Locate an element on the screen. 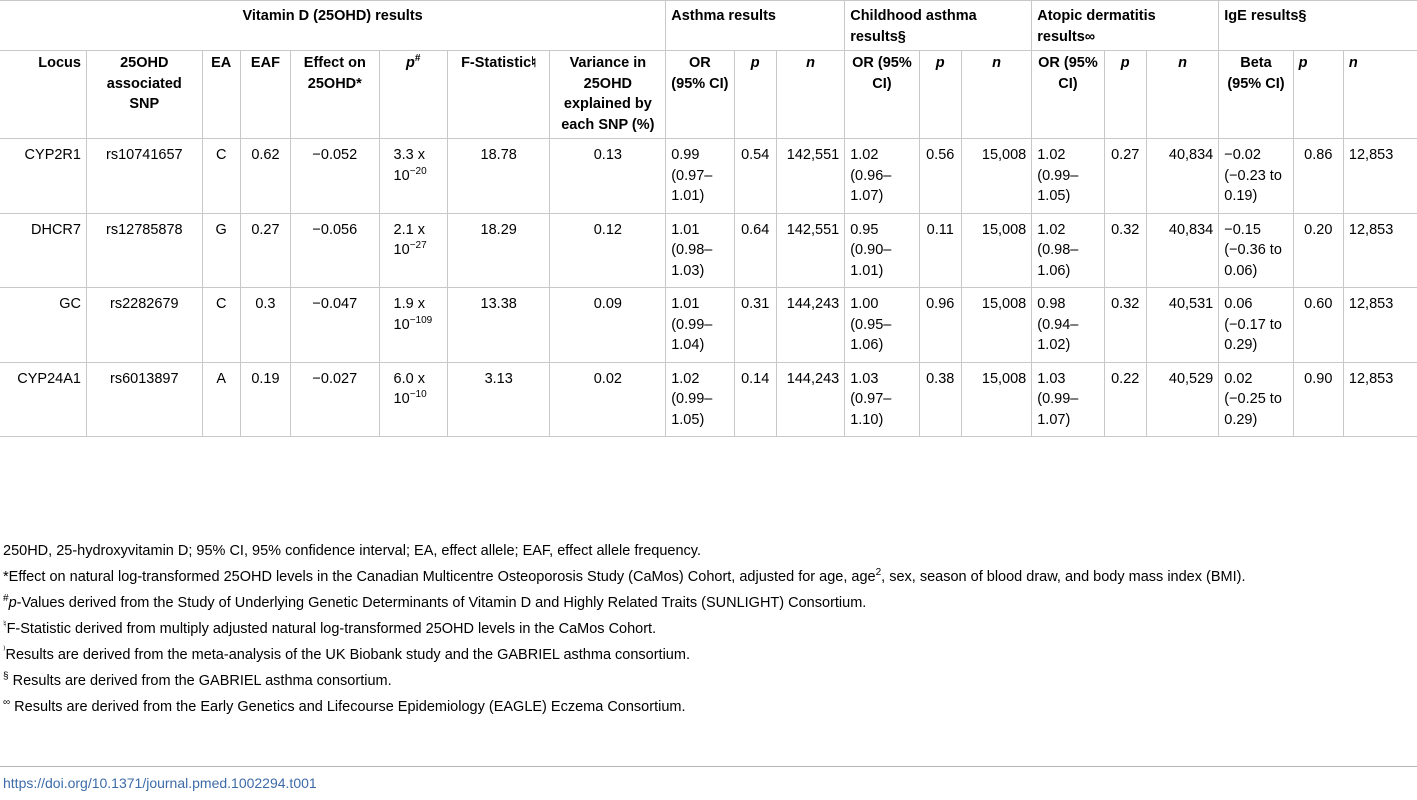  cell-a-or: 1.01 (0.99–1.04) is located at coordinates (700, 324).